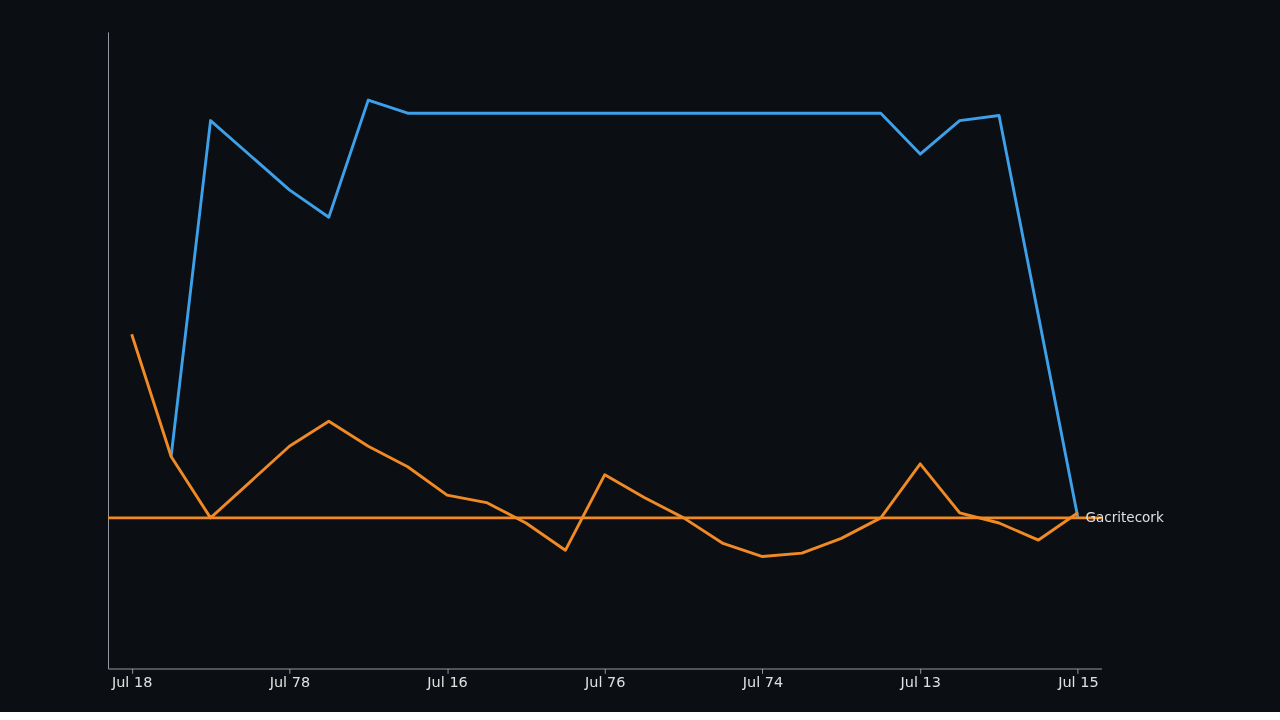  Describe the element at coordinates (920, 682) in the screenshot. I see `x-tick-label: Jul 13` at that location.